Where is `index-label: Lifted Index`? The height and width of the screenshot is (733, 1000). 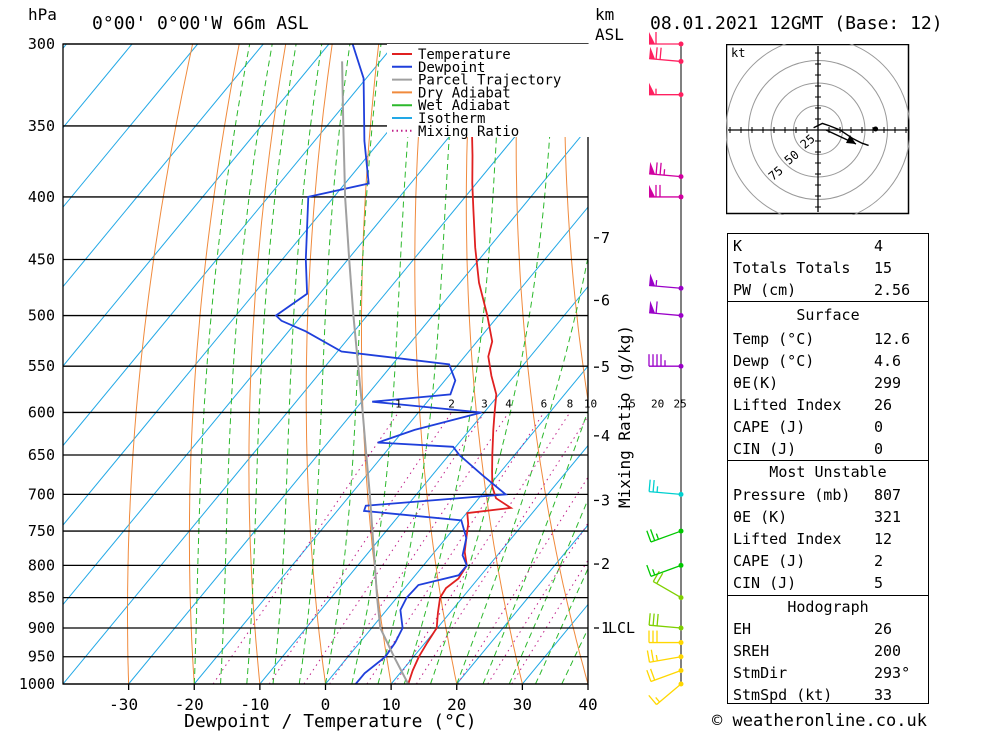 index-label: Lifted Index is located at coordinates (787, 539).